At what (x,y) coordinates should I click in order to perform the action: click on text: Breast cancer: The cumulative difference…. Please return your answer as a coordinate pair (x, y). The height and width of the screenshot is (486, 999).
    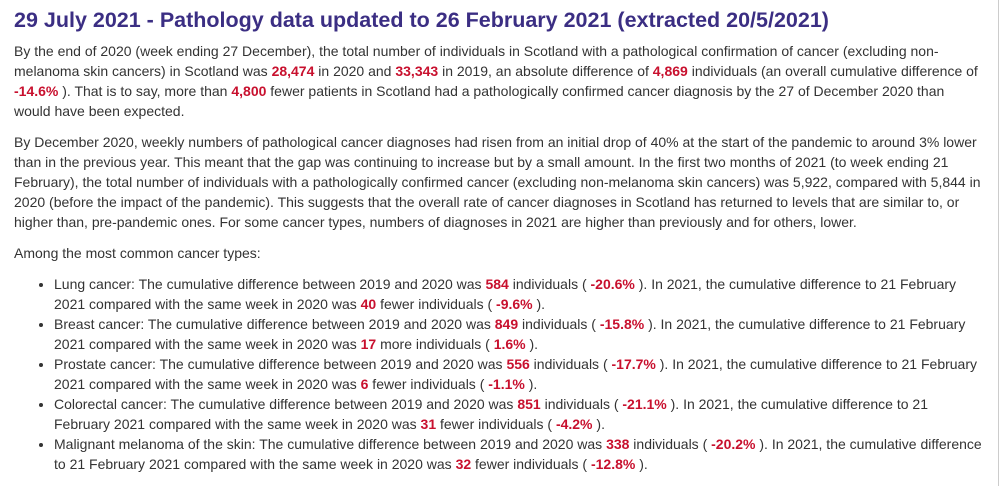
    Looking at the image, I should click on (274, 324).